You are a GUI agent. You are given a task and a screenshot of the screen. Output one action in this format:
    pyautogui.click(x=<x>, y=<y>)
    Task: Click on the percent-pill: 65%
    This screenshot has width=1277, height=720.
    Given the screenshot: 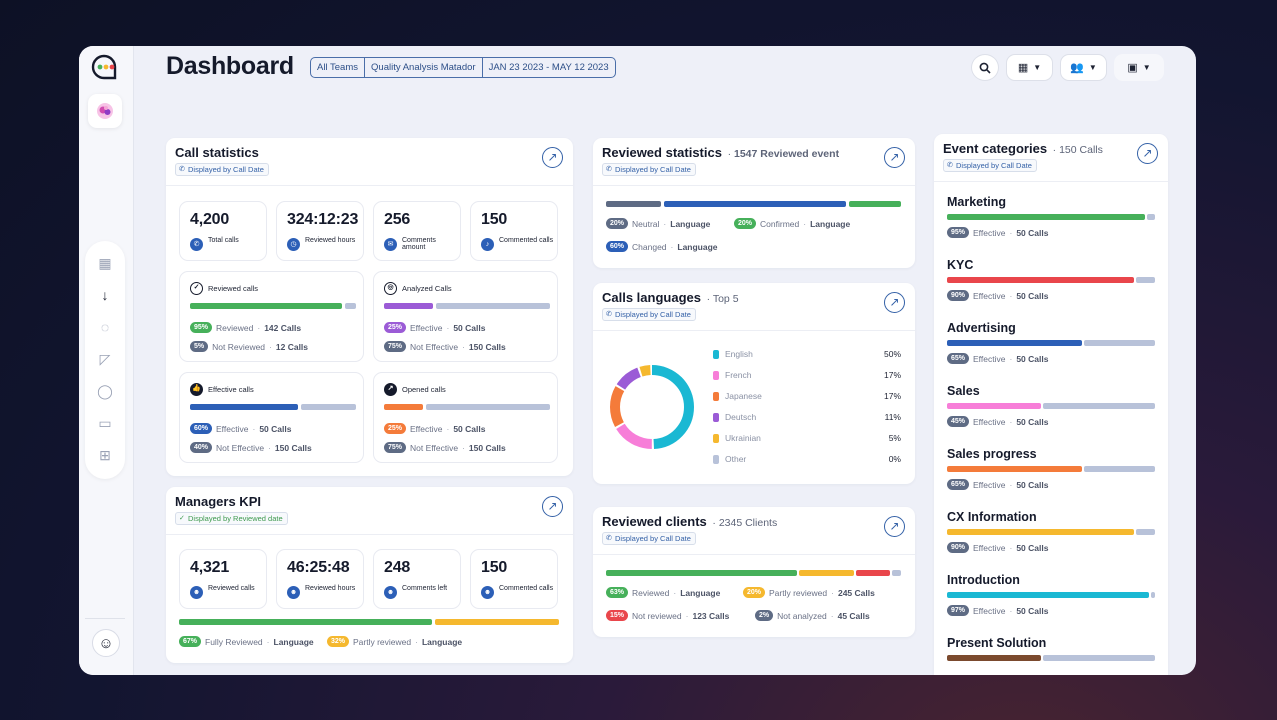 What is the action you would take?
    pyautogui.click(x=958, y=484)
    